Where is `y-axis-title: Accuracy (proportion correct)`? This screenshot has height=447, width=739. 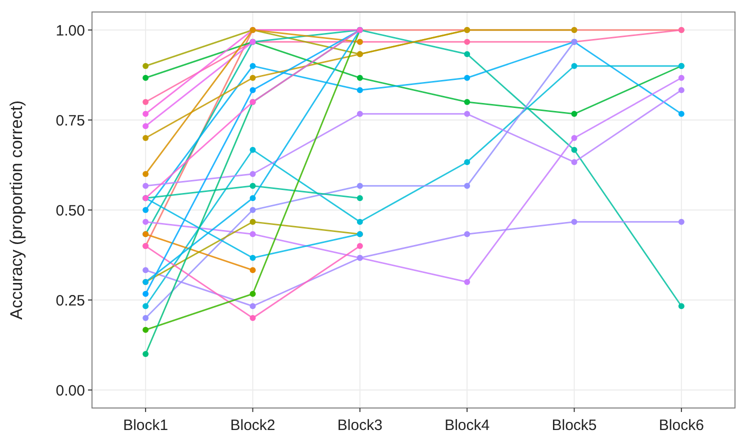
y-axis-title: Accuracy (proportion correct) is located at coordinates (16, 210).